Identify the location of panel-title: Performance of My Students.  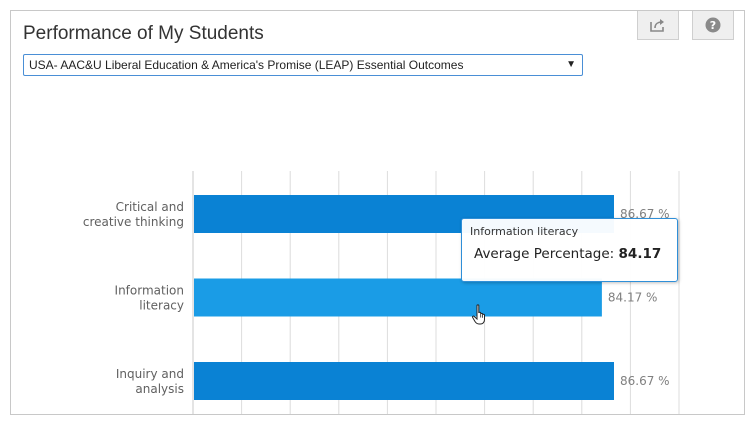
(143, 33).